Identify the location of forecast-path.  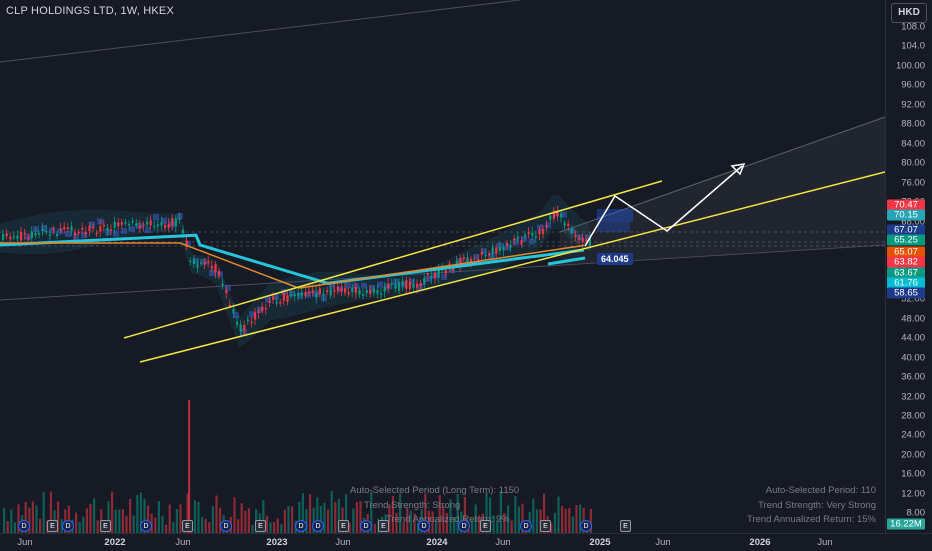
(663, 206).